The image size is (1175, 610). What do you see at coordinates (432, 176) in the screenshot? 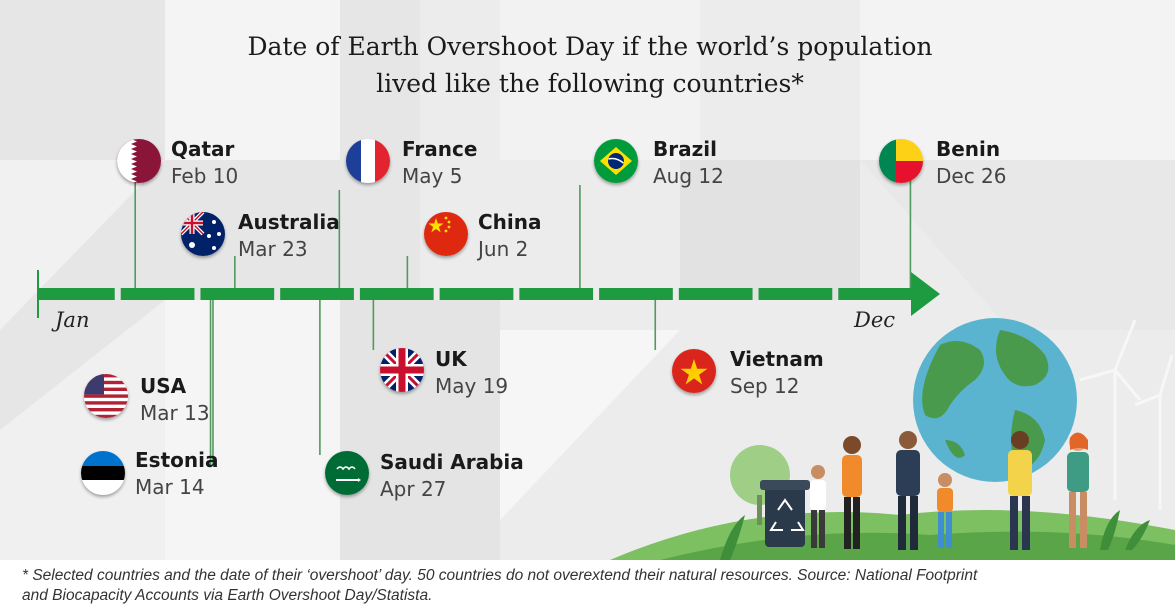
I see `point-date-france: May 5` at bounding box center [432, 176].